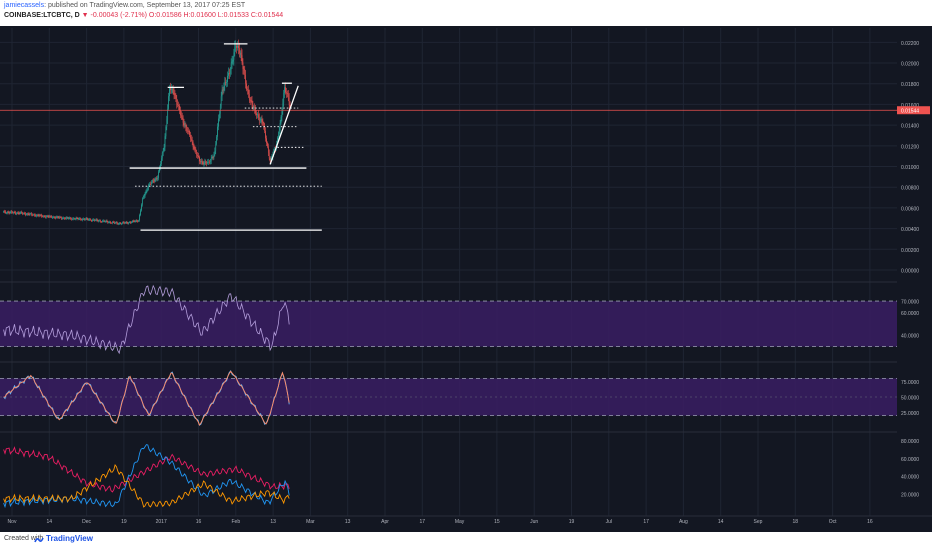  What do you see at coordinates (199, 521) in the screenshot?
I see `x-tick-label: 16` at bounding box center [199, 521].